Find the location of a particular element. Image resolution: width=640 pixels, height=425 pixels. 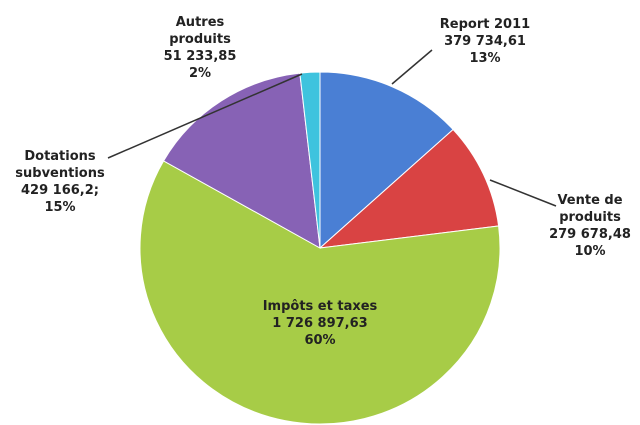

label-name: Autres produits is located at coordinates (200, 31).